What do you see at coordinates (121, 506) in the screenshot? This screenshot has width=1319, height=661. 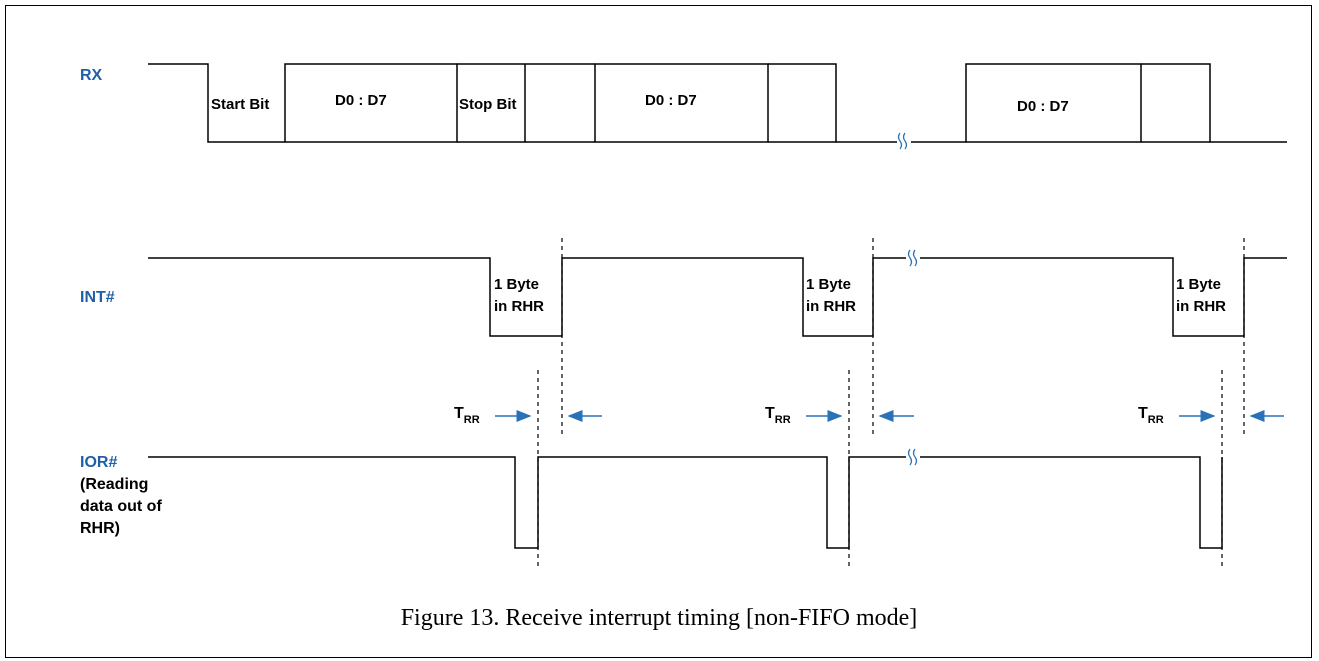 I see `ior-desc-line2: data out of` at bounding box center [121, 506].